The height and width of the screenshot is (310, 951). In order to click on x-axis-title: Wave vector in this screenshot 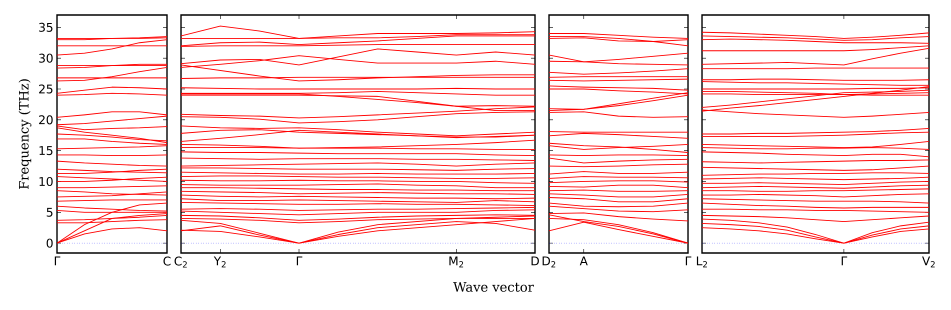, I will do `click(493, 287)`.